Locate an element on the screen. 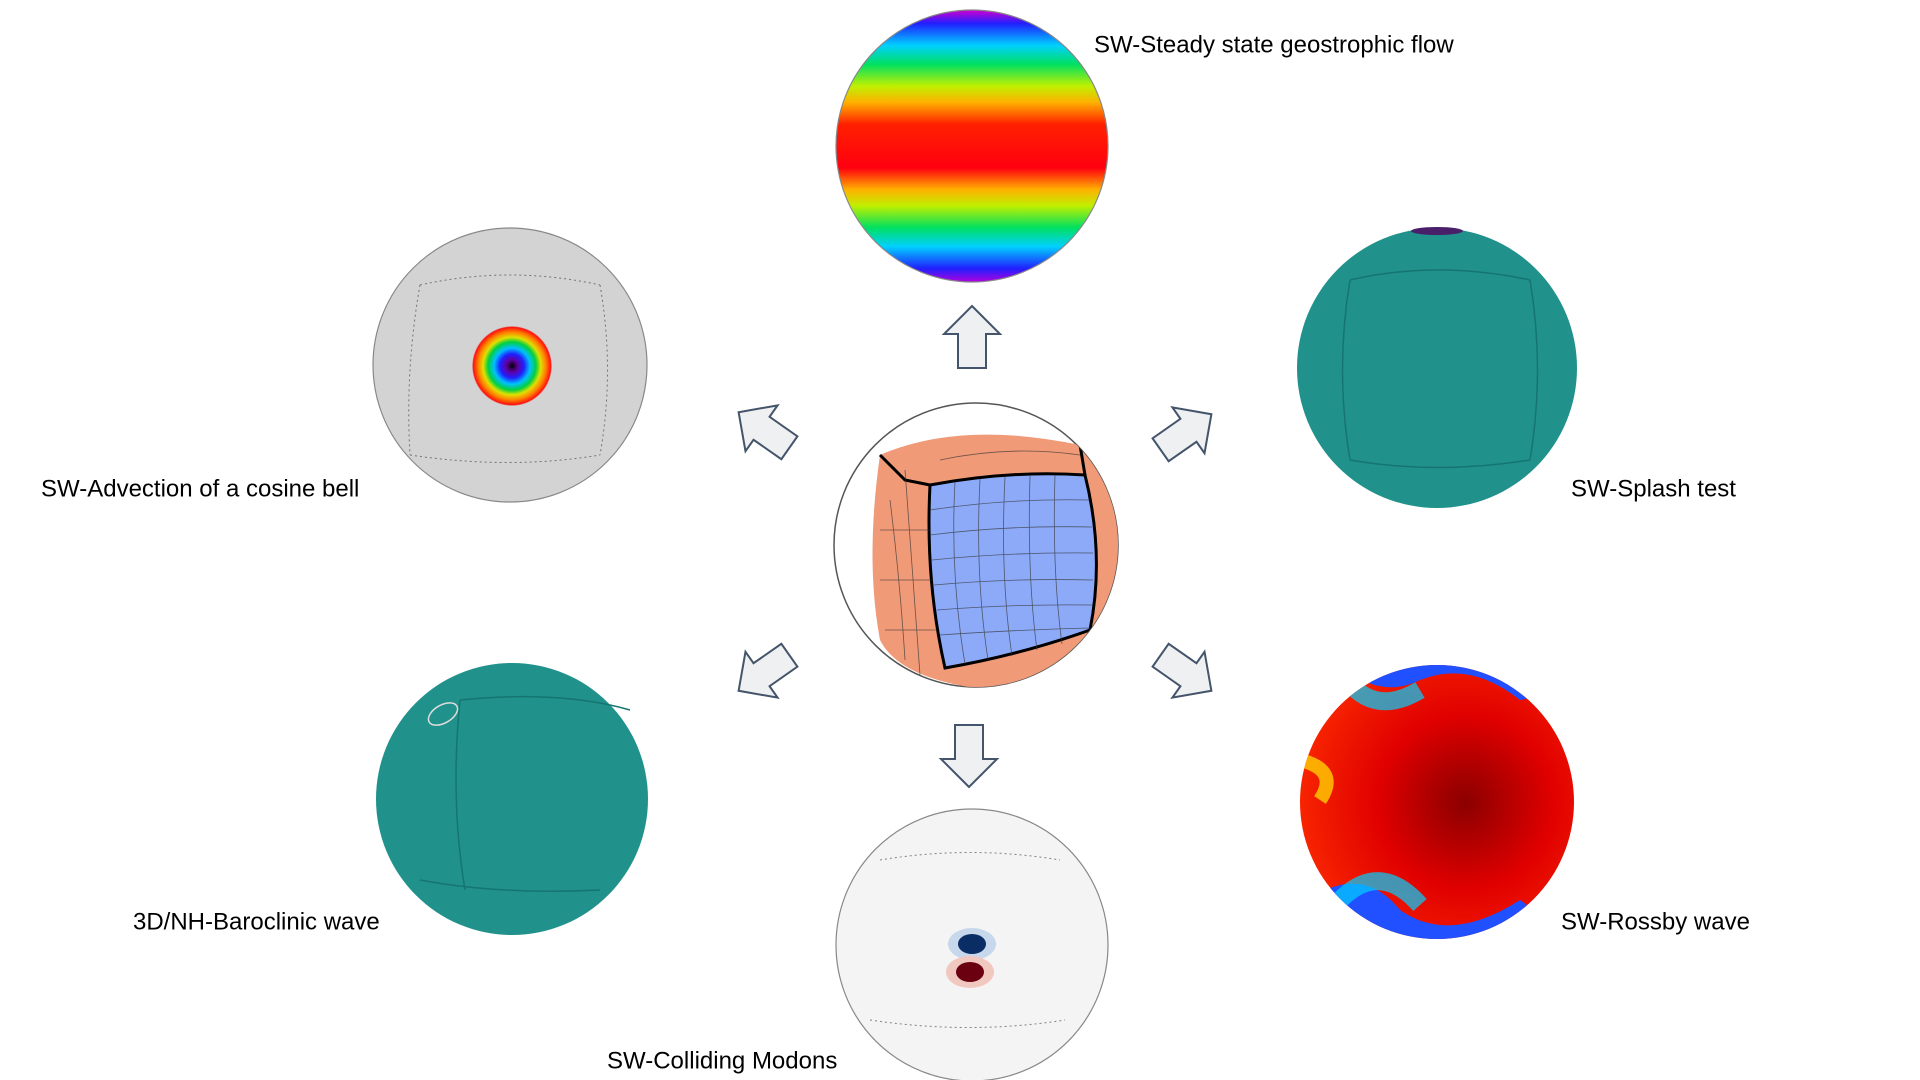  globe-splash is located at coordinates (1437, 367).